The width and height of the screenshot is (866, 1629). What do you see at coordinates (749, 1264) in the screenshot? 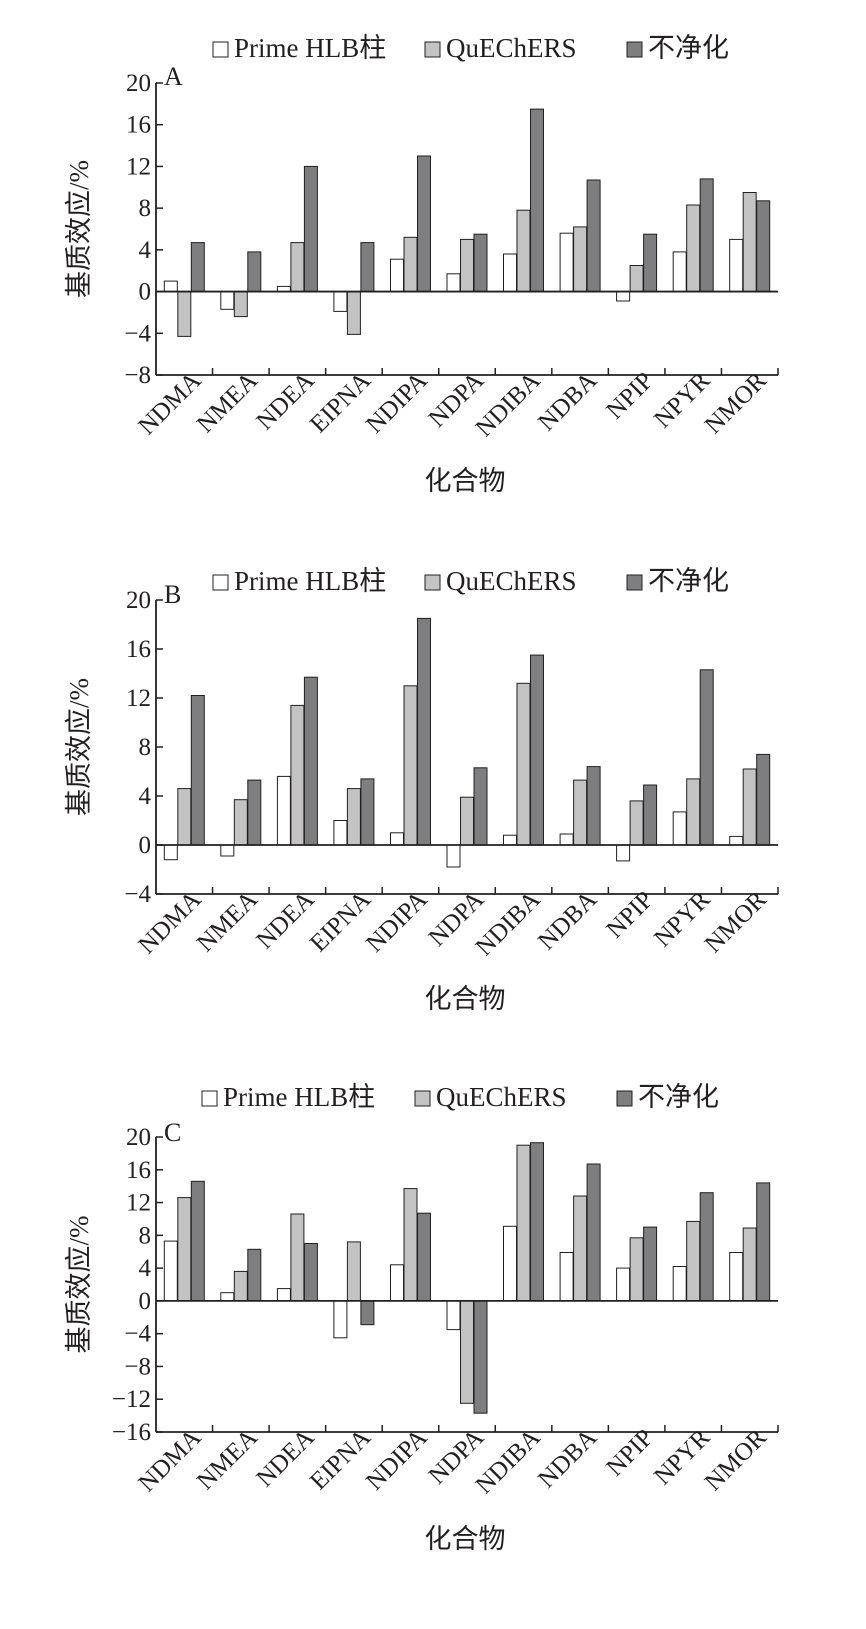
I see `panel-c-bar-quechers-nmor` at bounding box center [749, 1264].